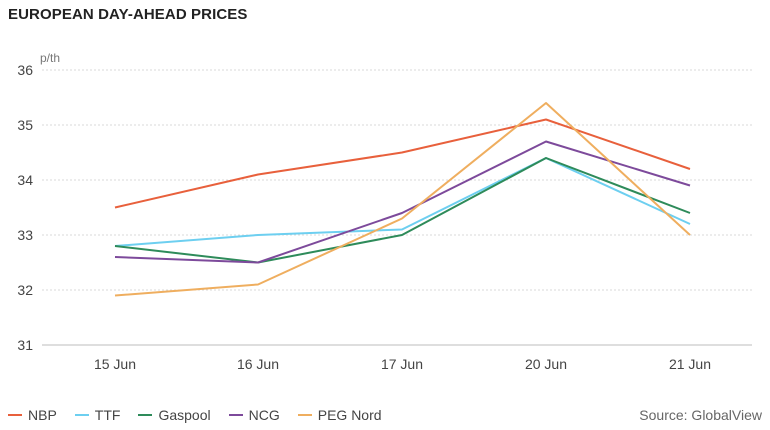  I want to click on y-axis-unit: p/th, so click(50, 58).